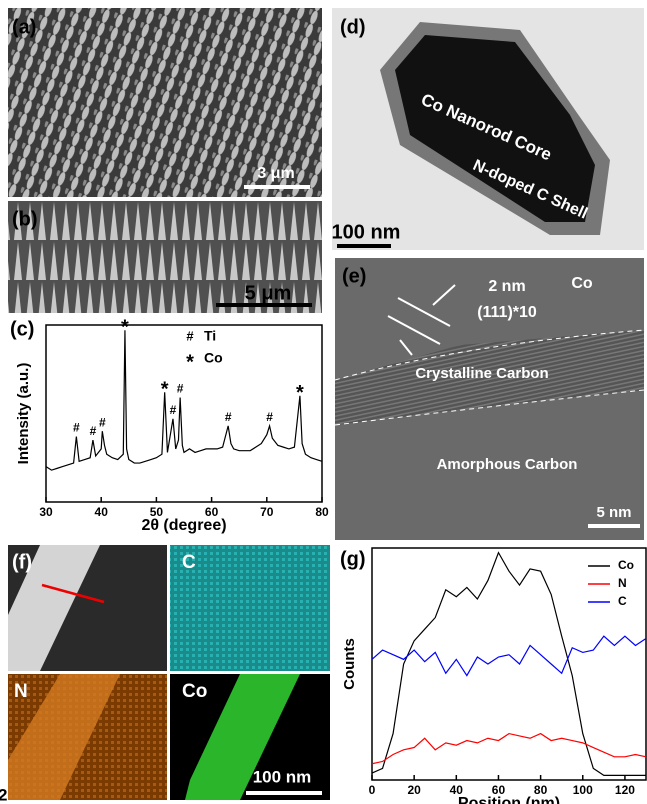  Describe the element at coordinates (507, 312) in the screenshot. I see `plane-label: (111)*10` at that location.